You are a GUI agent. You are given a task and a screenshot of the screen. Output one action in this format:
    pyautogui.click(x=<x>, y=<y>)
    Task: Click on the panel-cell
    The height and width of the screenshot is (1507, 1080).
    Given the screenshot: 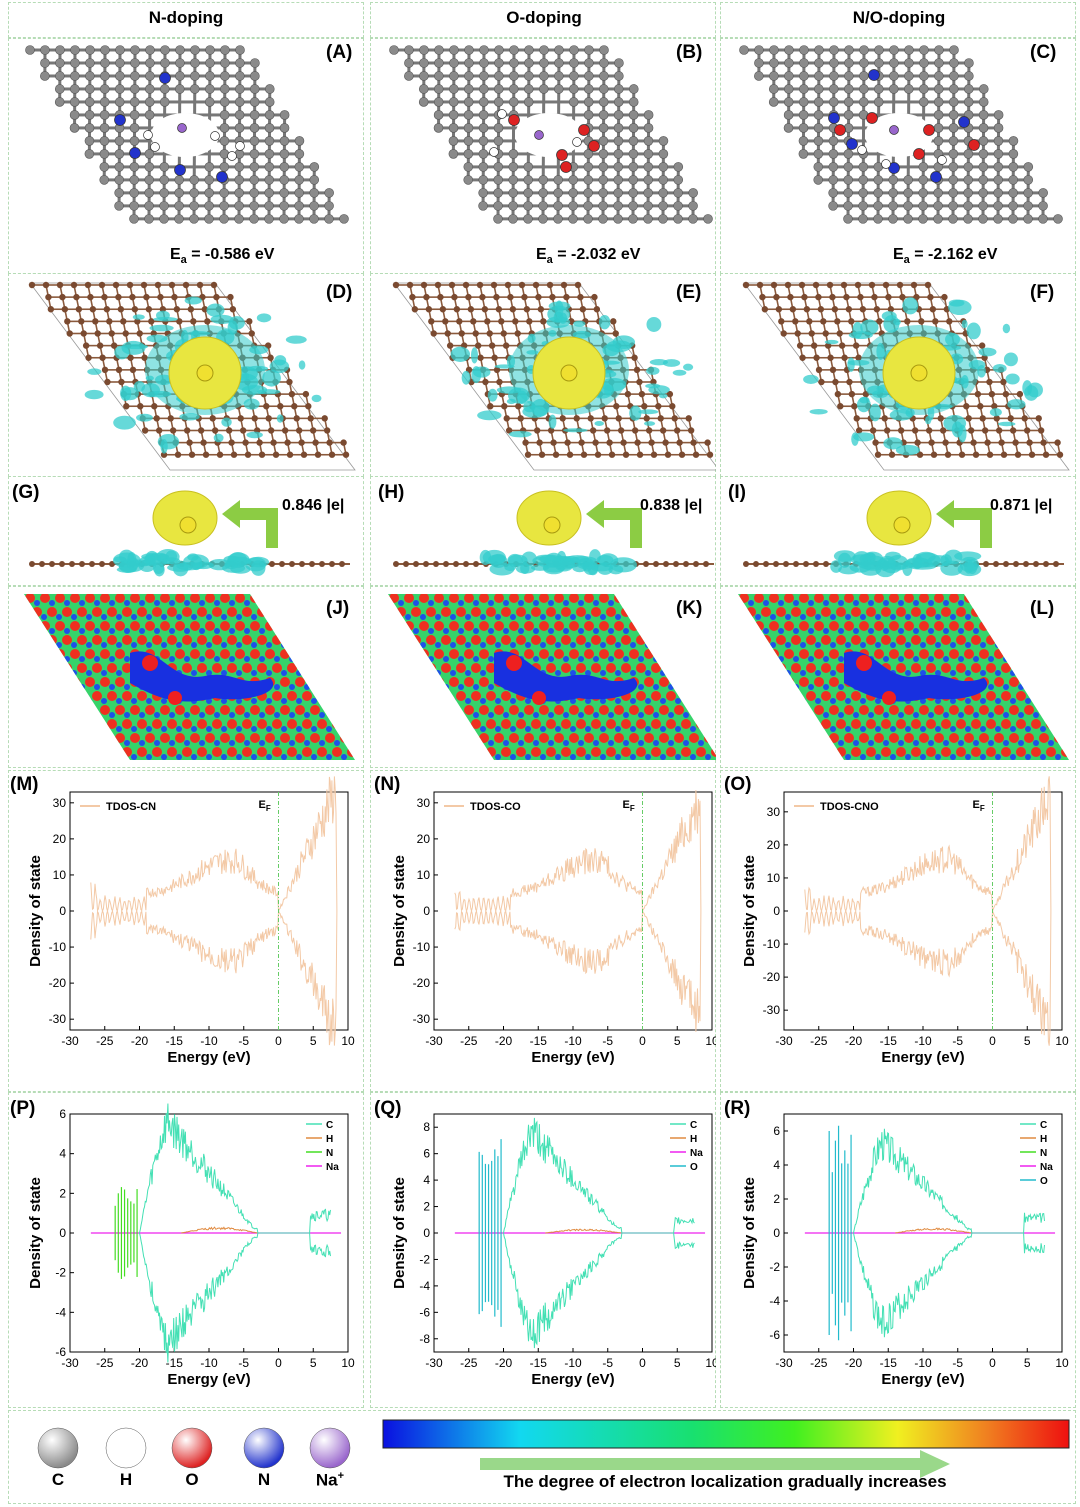 What is the action you would take?
    pyautogui.click(x=898, y=20)
    